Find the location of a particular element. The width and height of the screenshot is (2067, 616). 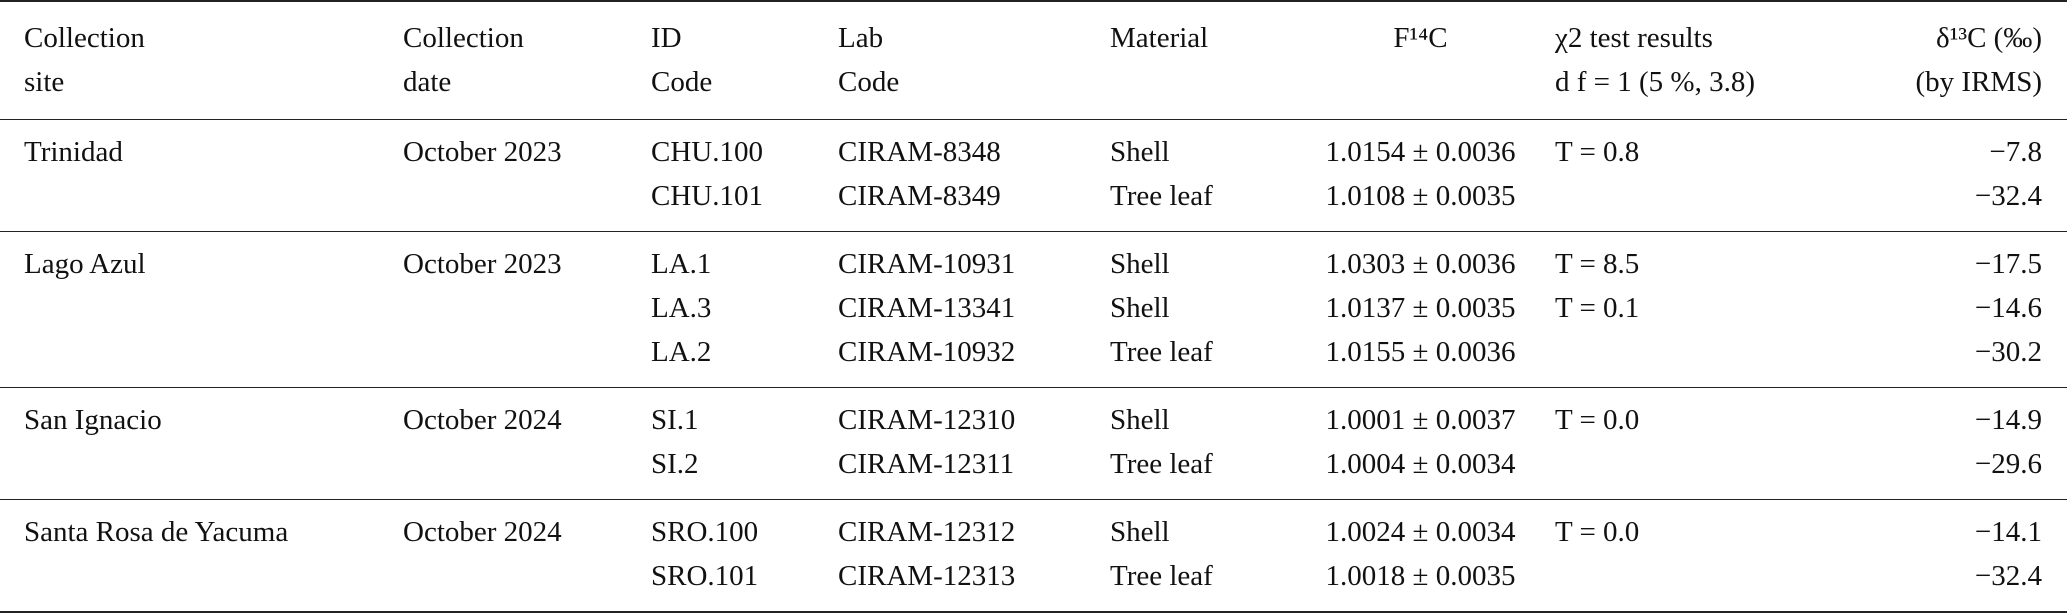

id: SRO.100 is located at coordinates (705, 532).